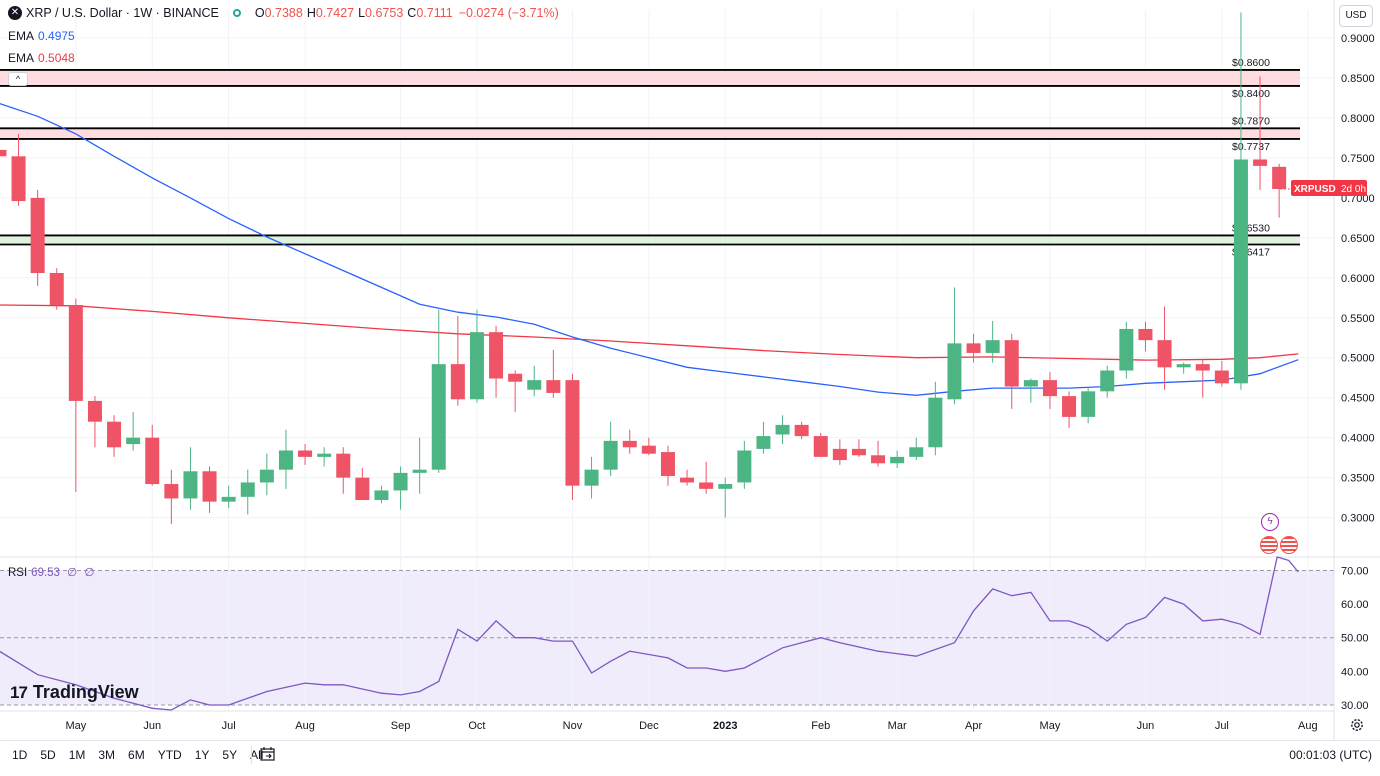 The height and width of the screenshot is (776, 1380). I want to click on range-5y: 5Y, so click(230, 755).